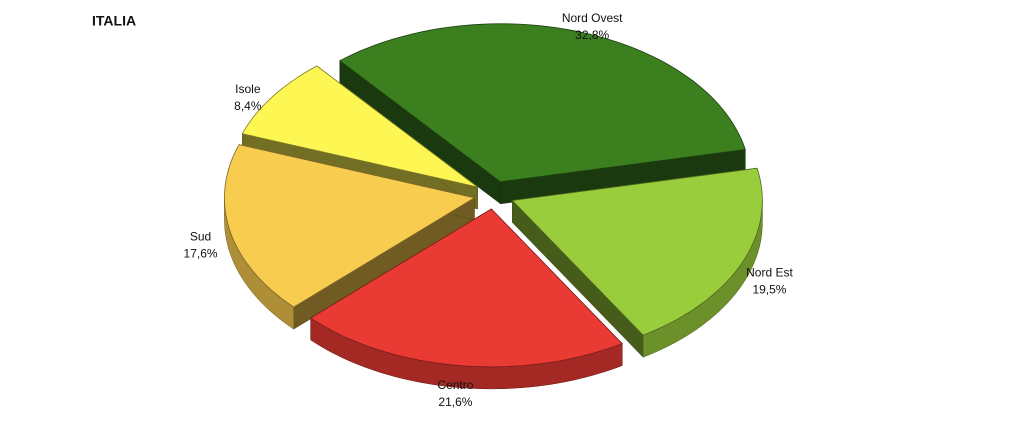 The width and height of the screenshot is (1024, 423). What do you see at coordinates (455, 385) in the screenshot?
I see `slice-label: Centro` at bounding box center [455, 385].